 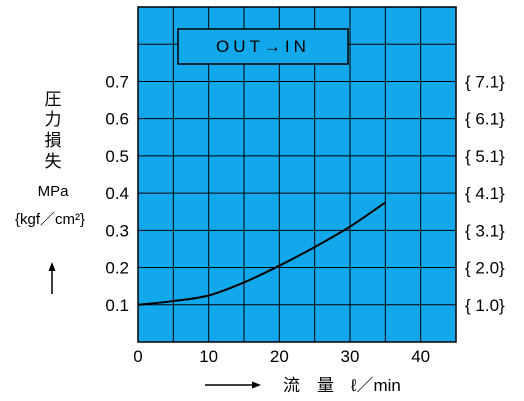 What do you see at coordinates (137, 356) in the screenshot?
I see `x-tick-label: 0` at bounding box center [137, 356].